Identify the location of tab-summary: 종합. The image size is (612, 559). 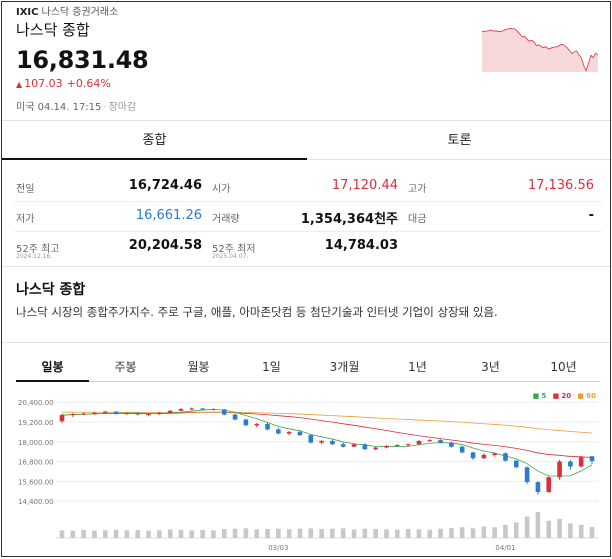
(154, 141).